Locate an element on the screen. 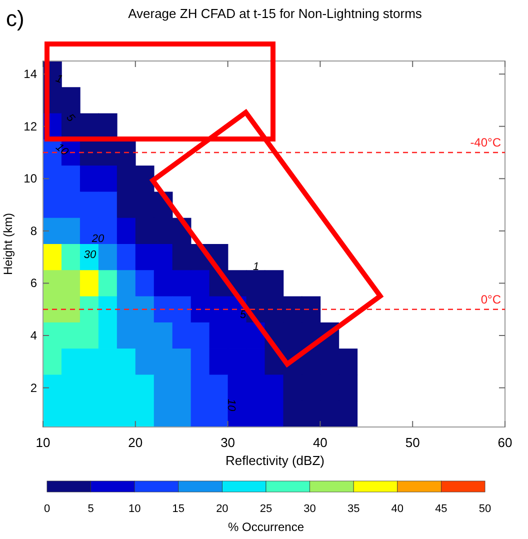 This screenshot has width=528, height=539. y-tick-label: 8 is located at coordinates (34, 231).